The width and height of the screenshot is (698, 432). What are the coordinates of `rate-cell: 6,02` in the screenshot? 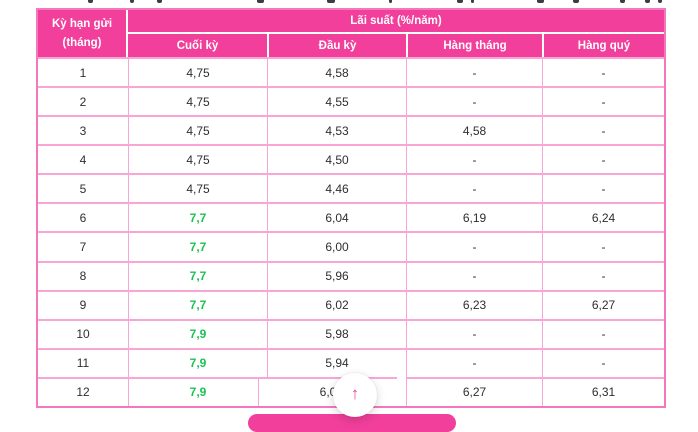 It's located at (336, 304).